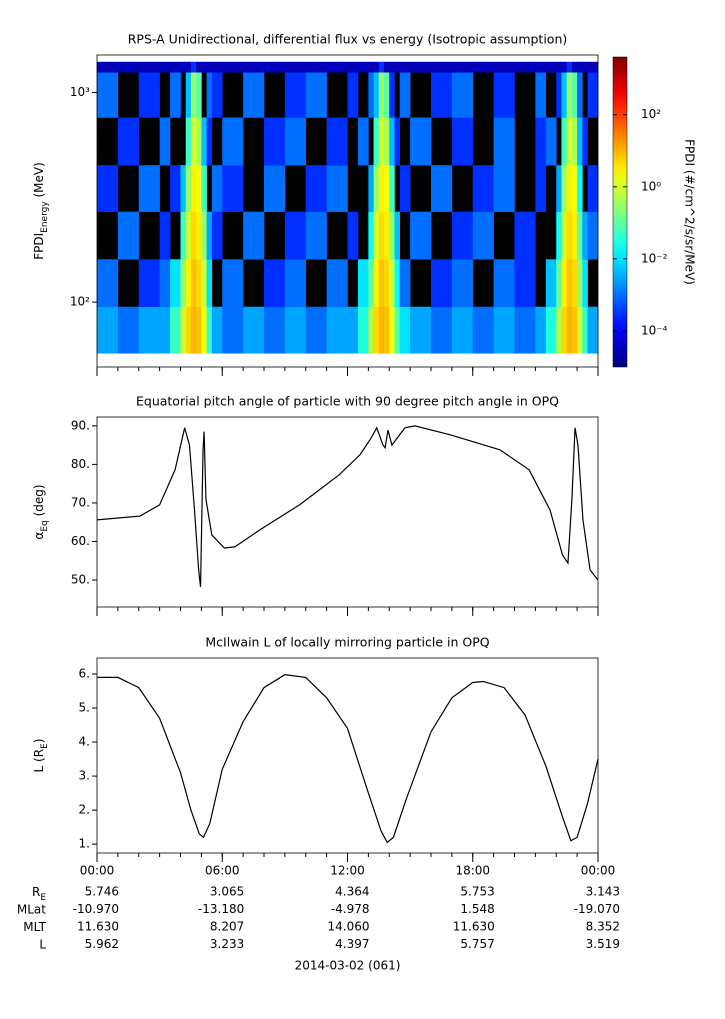 The image size is (725, 1019). Describe the element at coordinates (620, 212) in the screenshot. I see `colorbar` at that location.